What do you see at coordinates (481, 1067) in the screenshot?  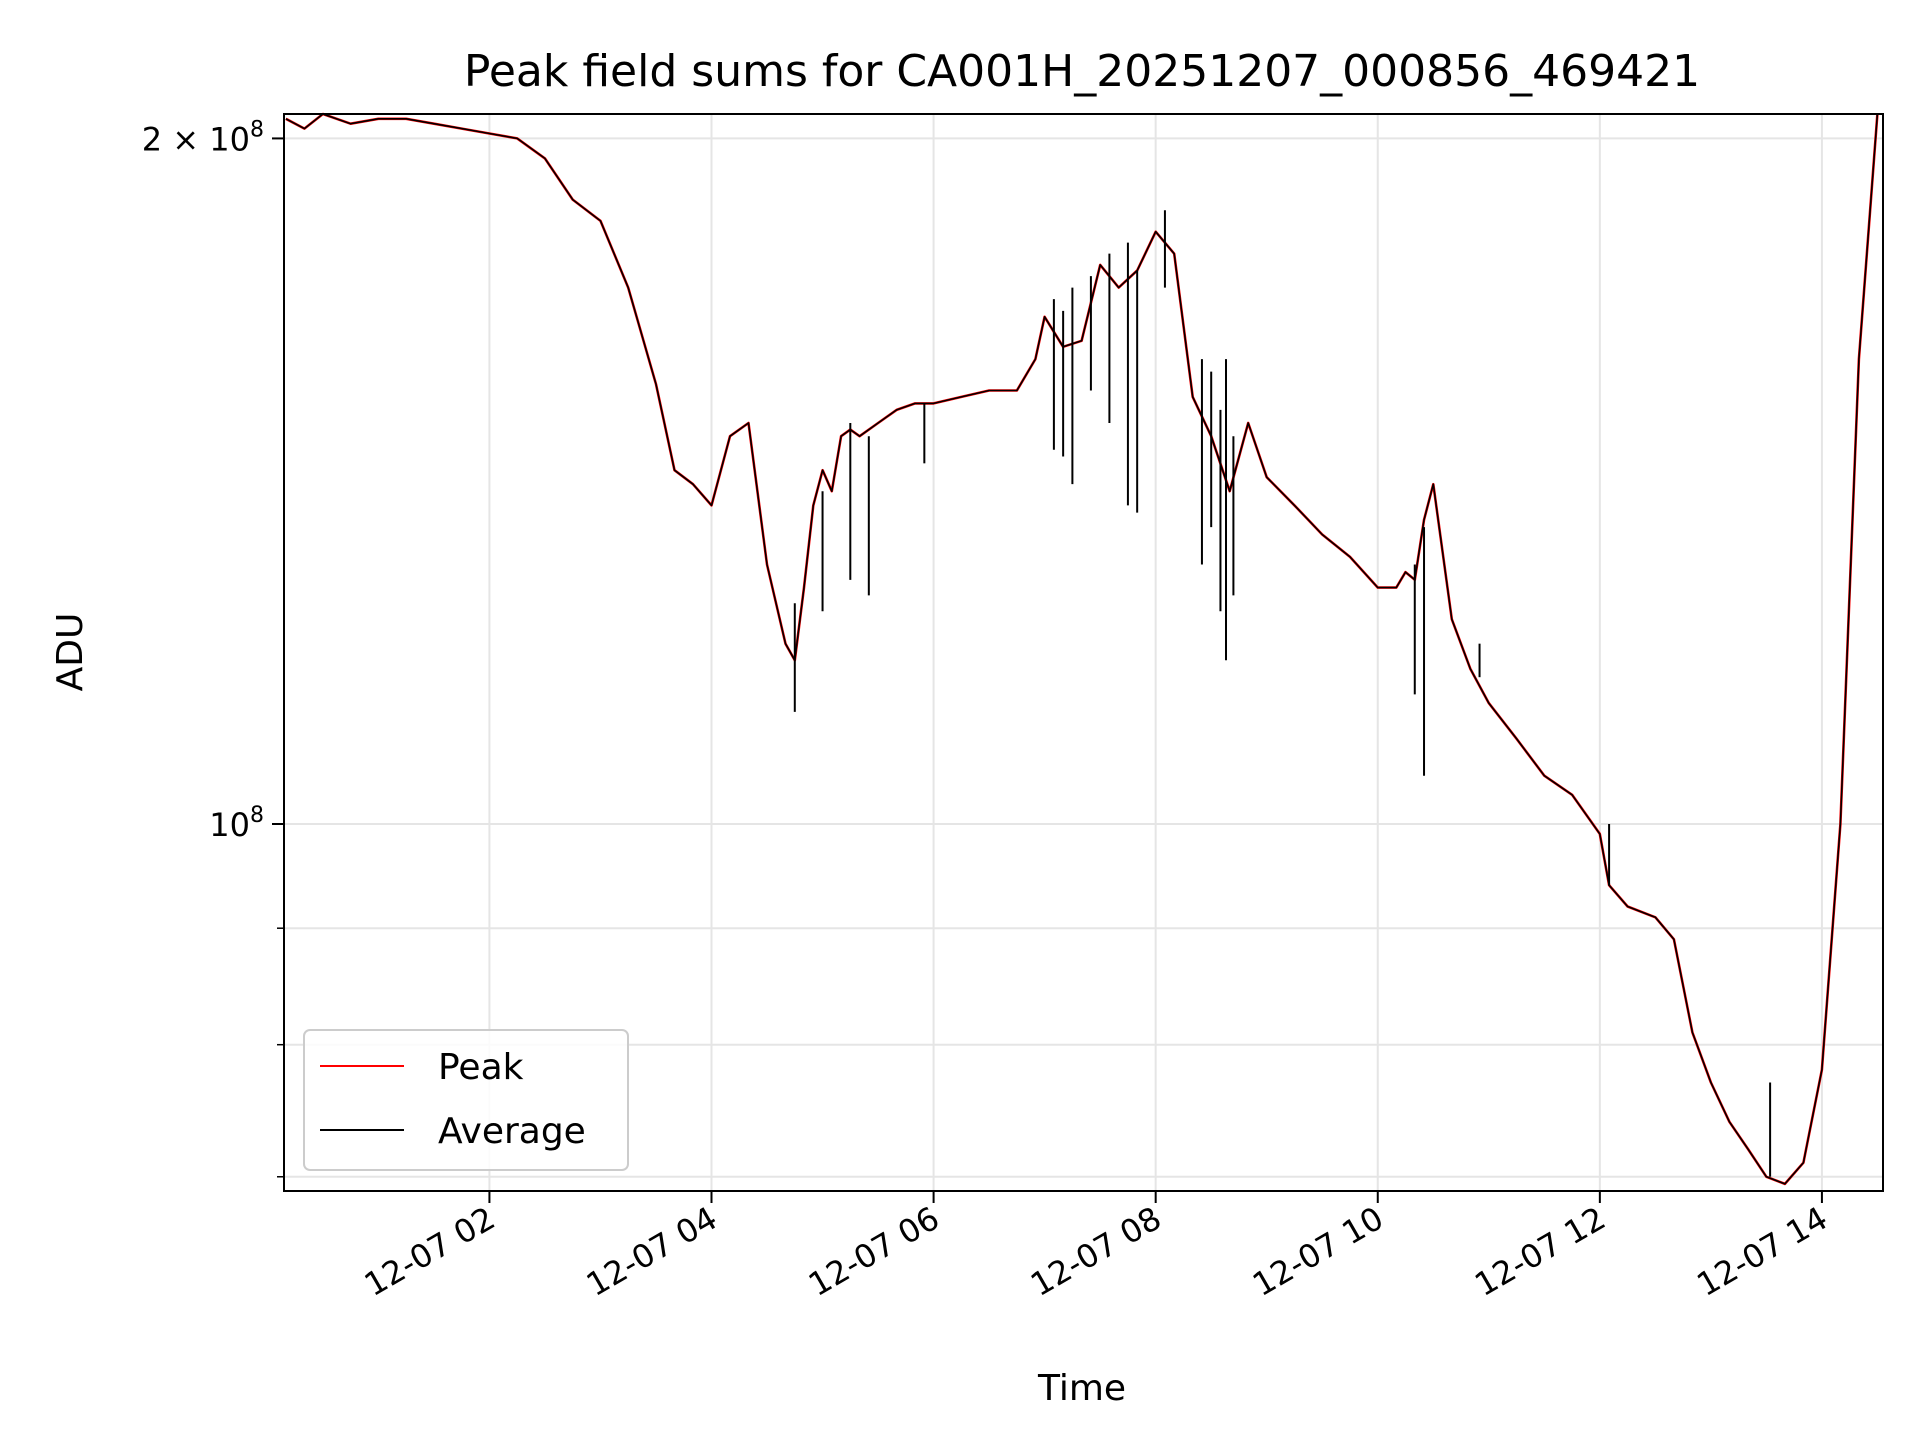 I see `legend-label-peak: Peak` at bounding box center [481, 1067].